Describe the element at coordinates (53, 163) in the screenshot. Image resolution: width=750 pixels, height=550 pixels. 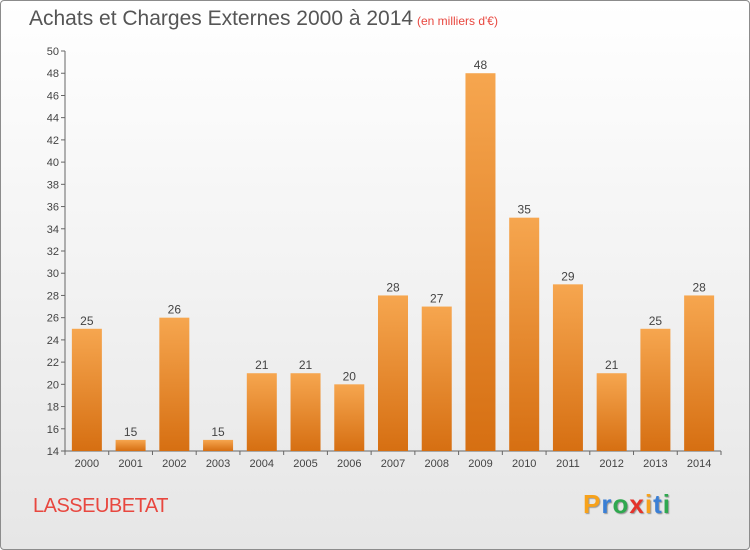
I see `y-tick-label: 40` at that location.